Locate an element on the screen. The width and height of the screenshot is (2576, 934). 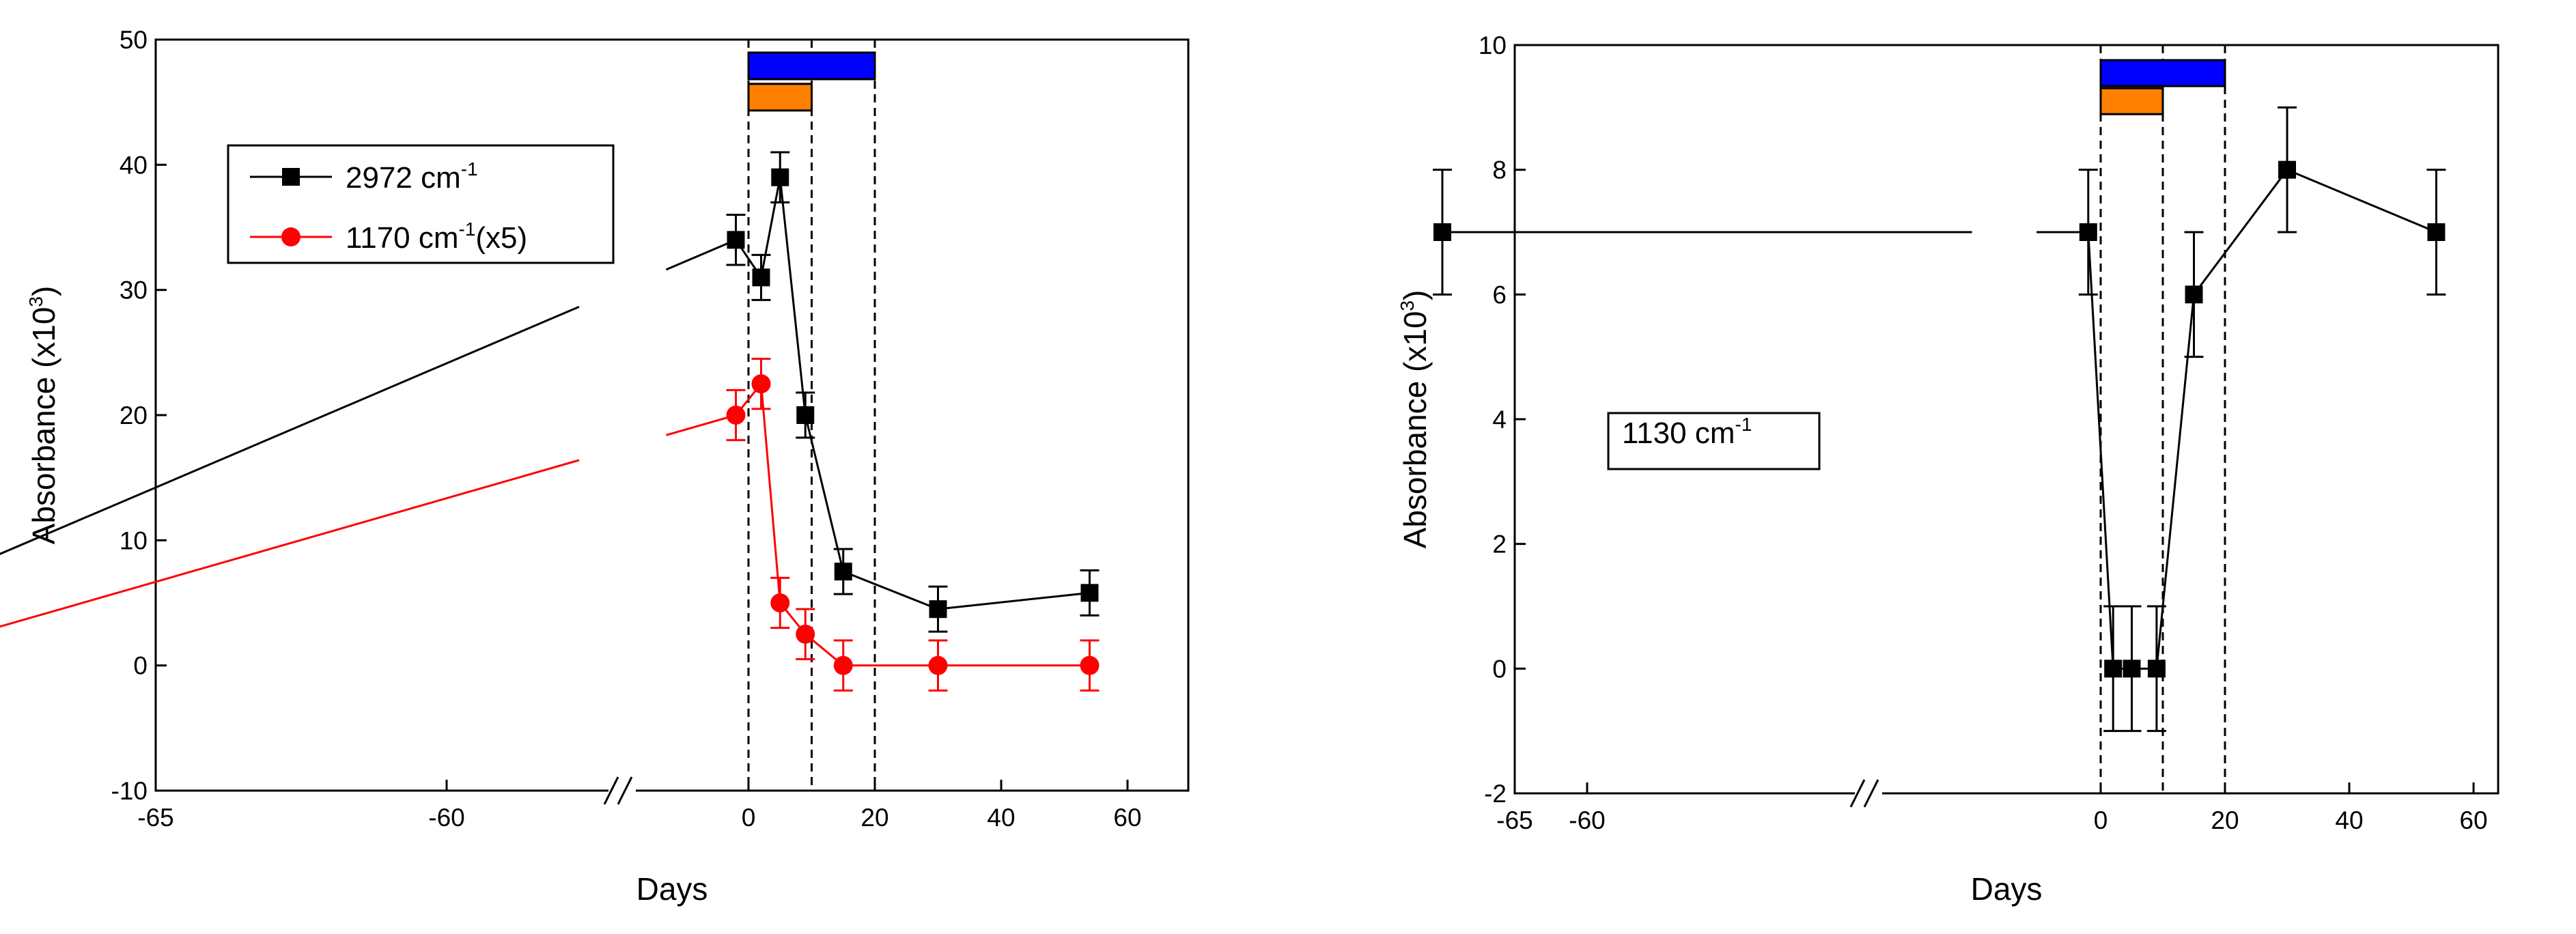
y-tick-label: 4 is located at coordinates (1499, 420).